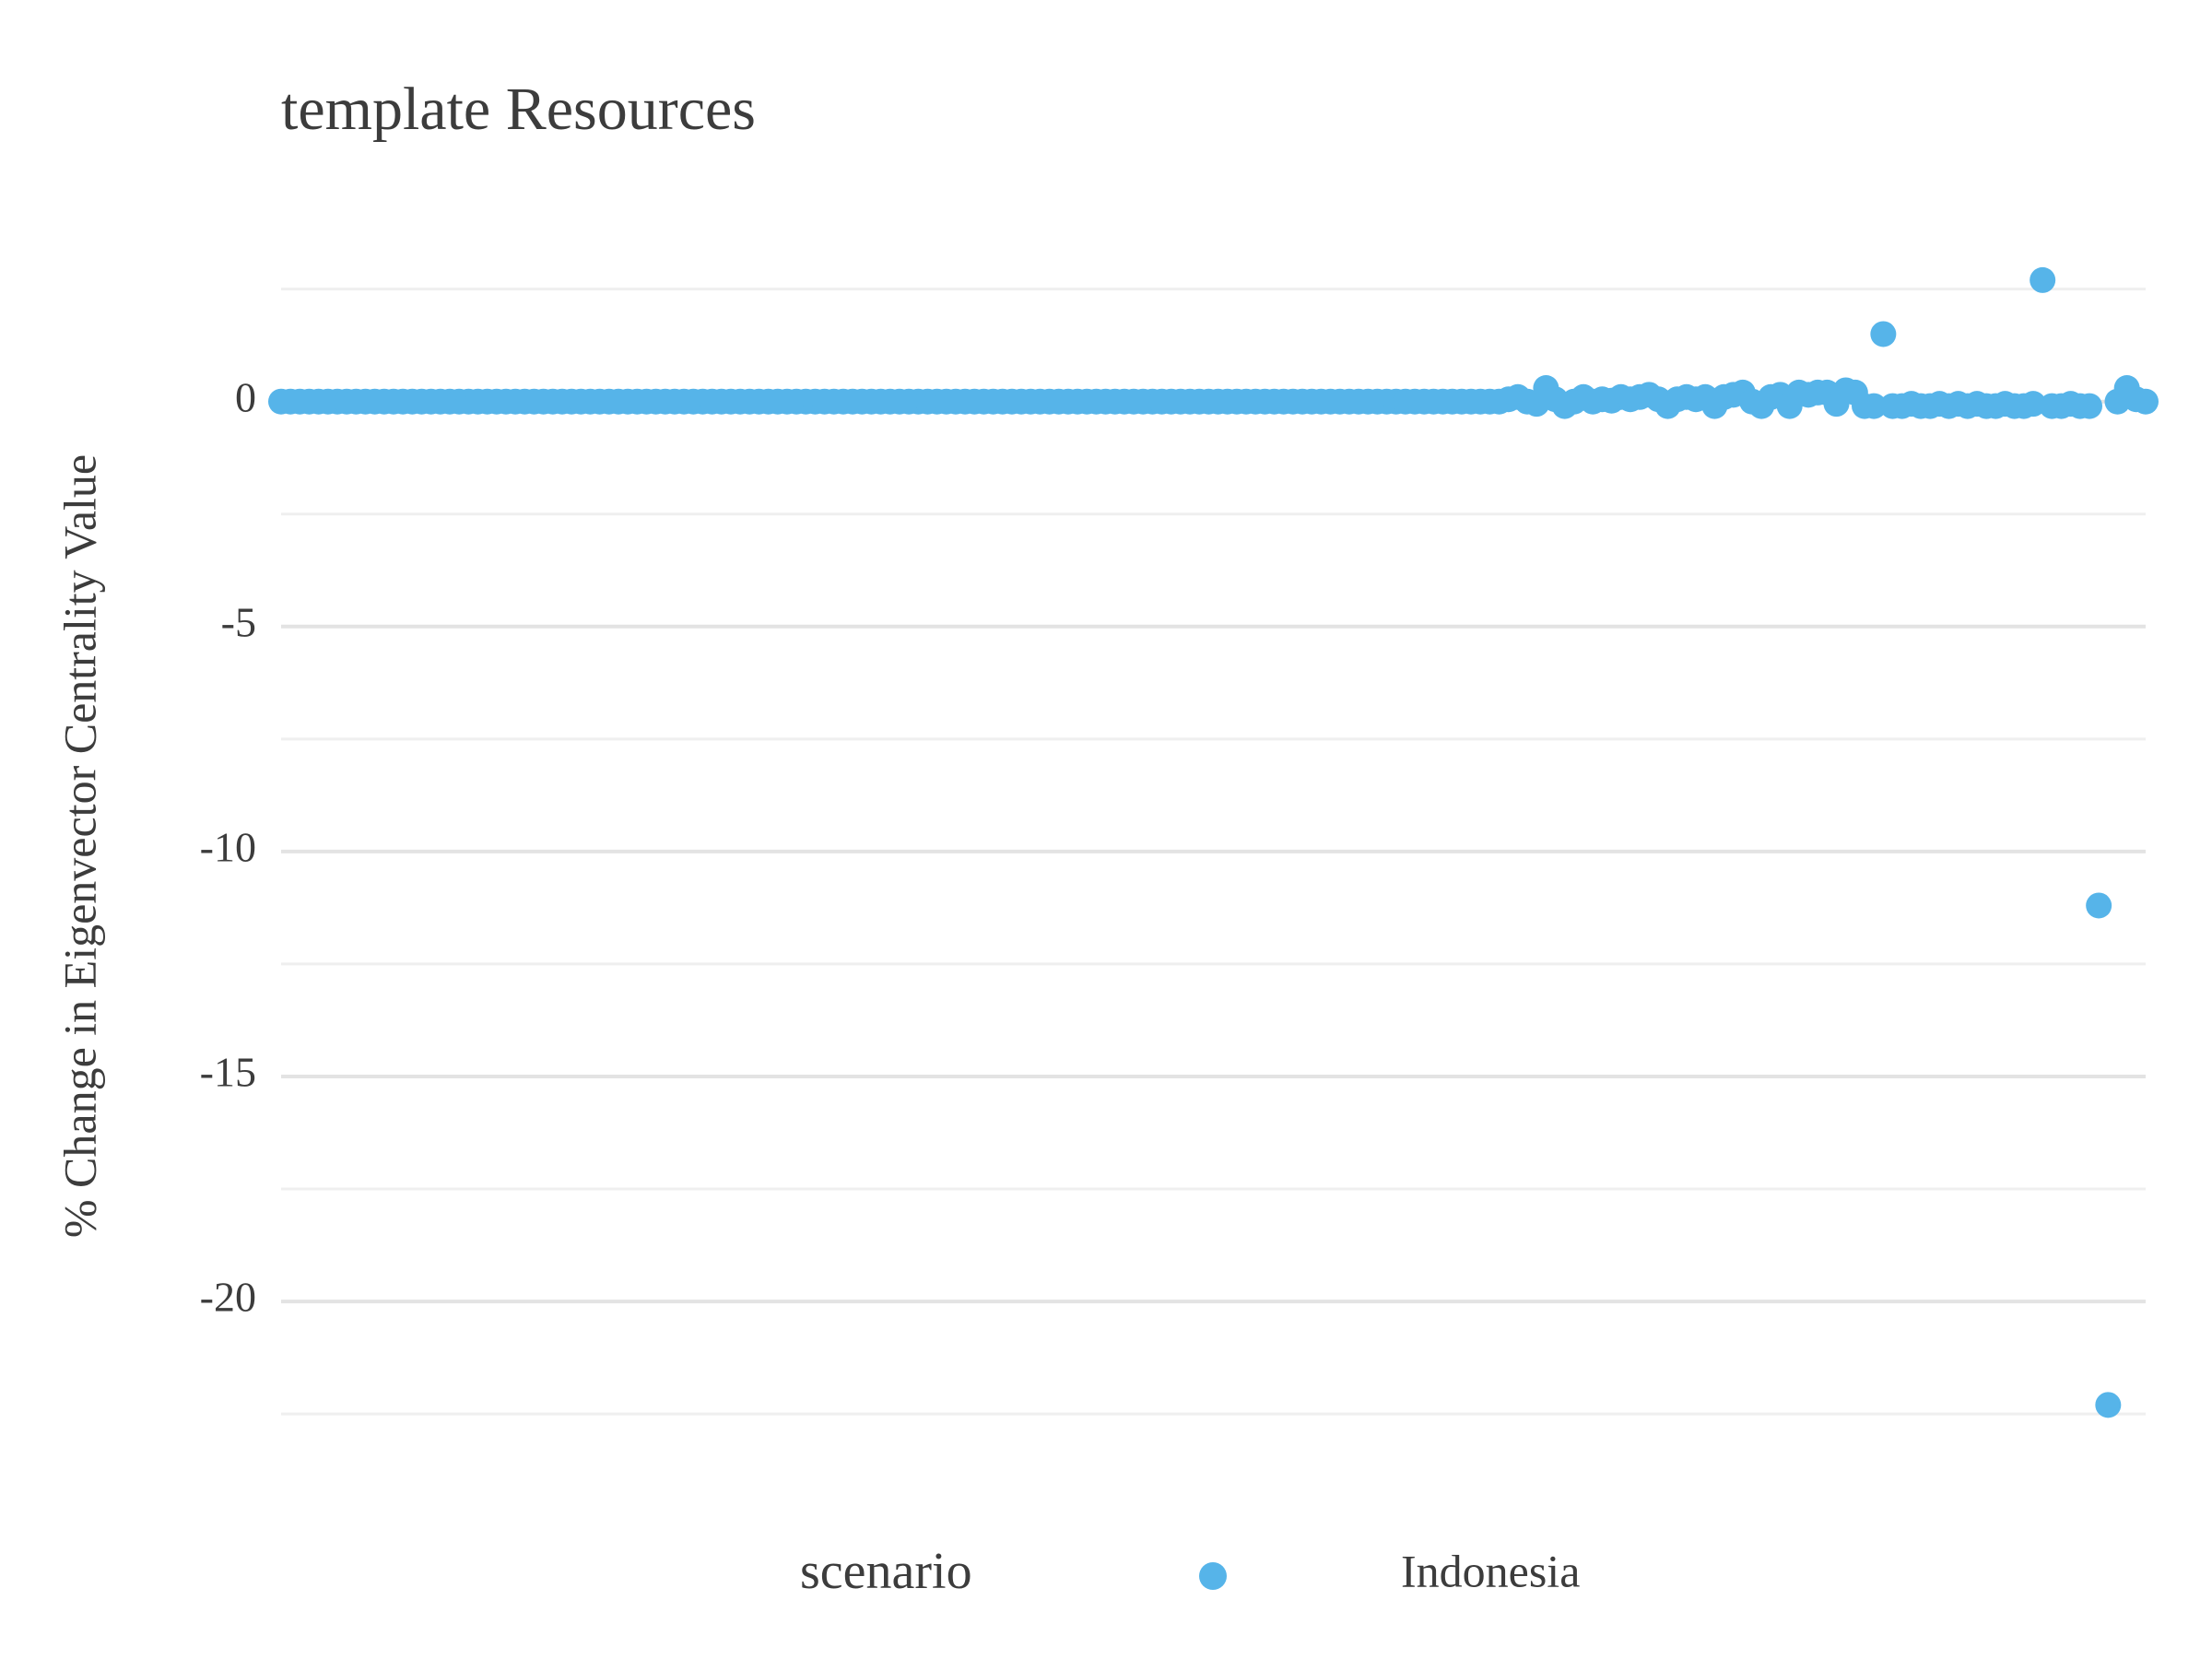 The width and height of the screenshot is (2212, 1659). Describe the element at coordinates (518, 109) in the screenshot. I see `chart-title: template Resources` at that location.